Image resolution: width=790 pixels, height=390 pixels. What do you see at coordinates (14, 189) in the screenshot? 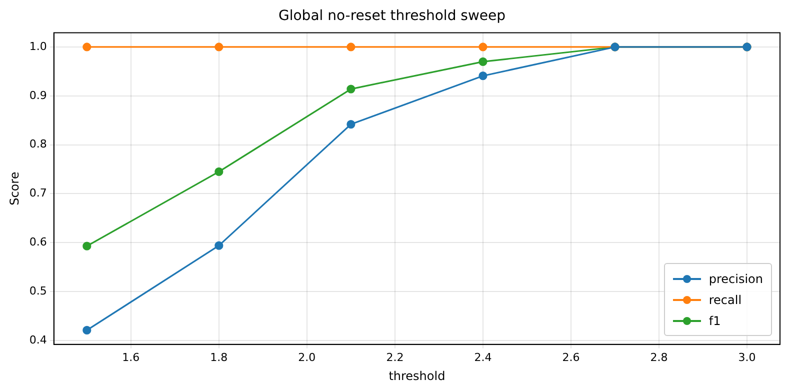
I see `y-axis-title: Score` at bounding box center [14, 189].